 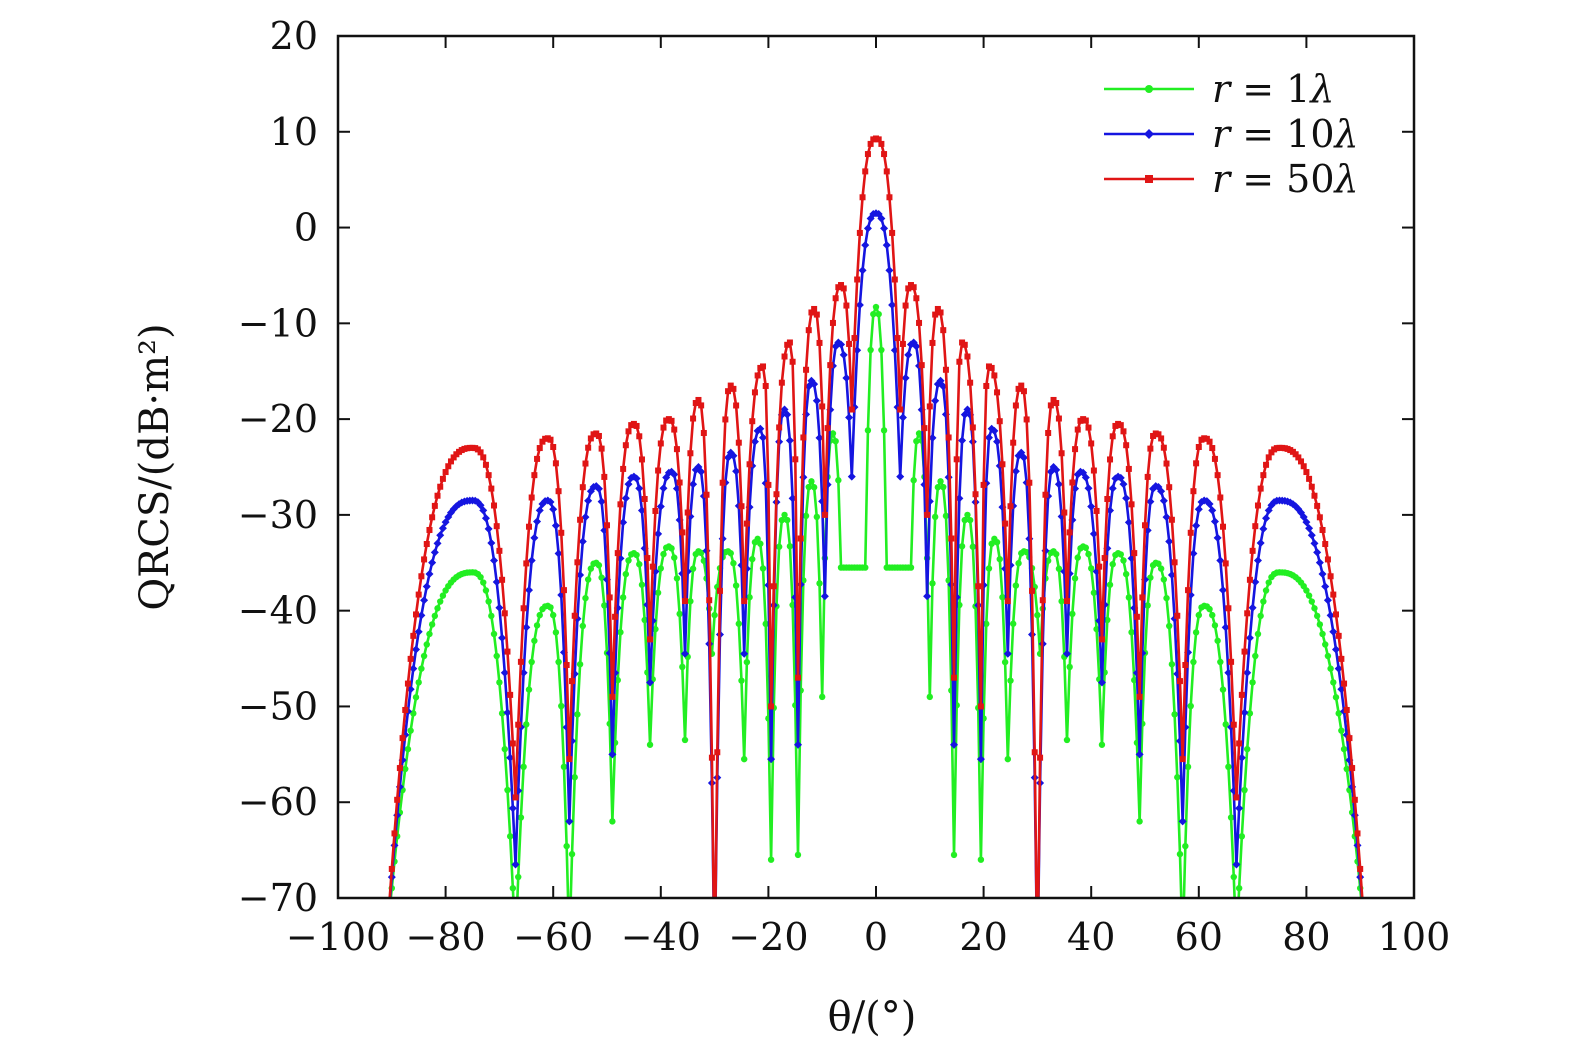 I want to click on x-tick-label: 80, so click(x=1306, y=937).